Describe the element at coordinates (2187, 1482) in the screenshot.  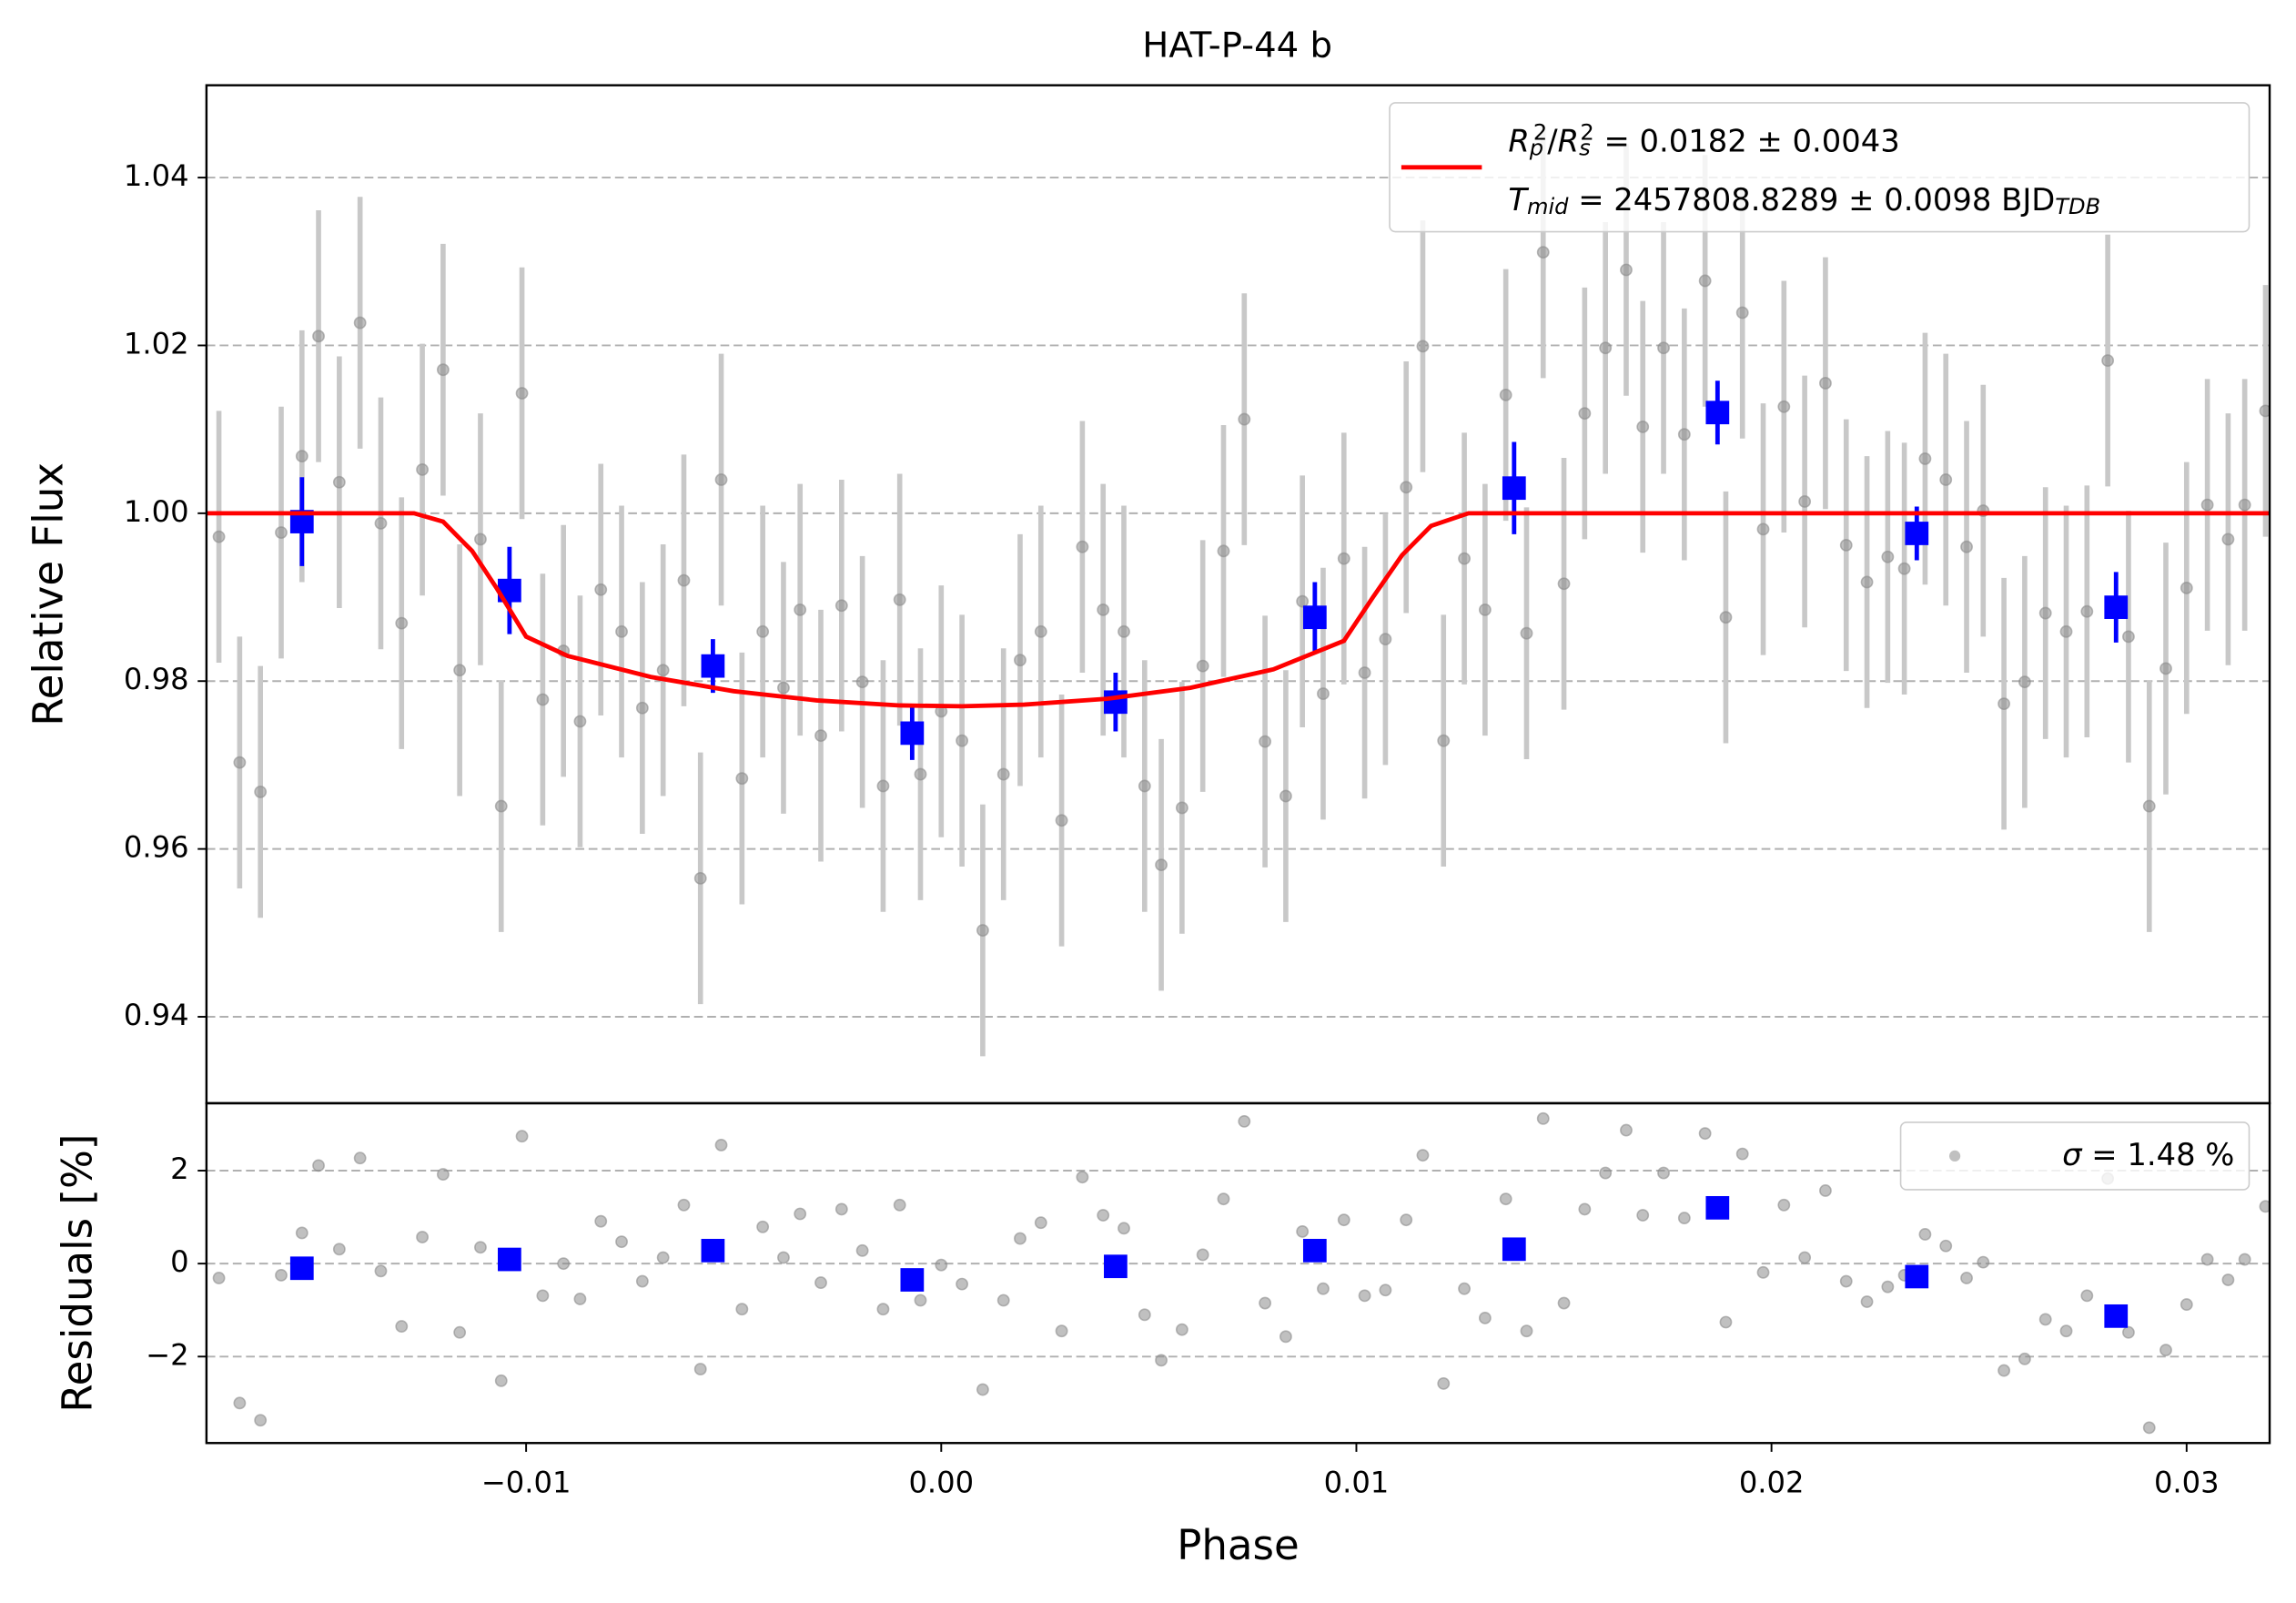
I see `x-tick-label: 0.03` at that location.